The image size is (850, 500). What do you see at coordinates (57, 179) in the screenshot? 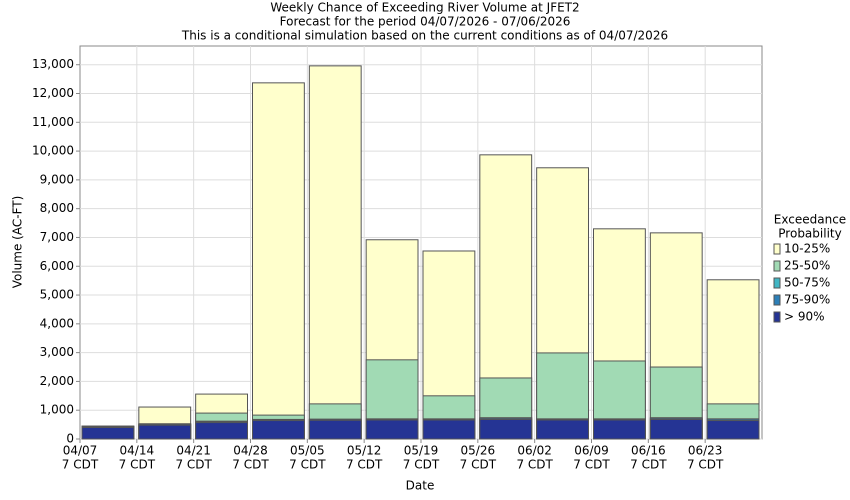
I see `y-tick-label: 9,000` at bounding box center [57, 179].